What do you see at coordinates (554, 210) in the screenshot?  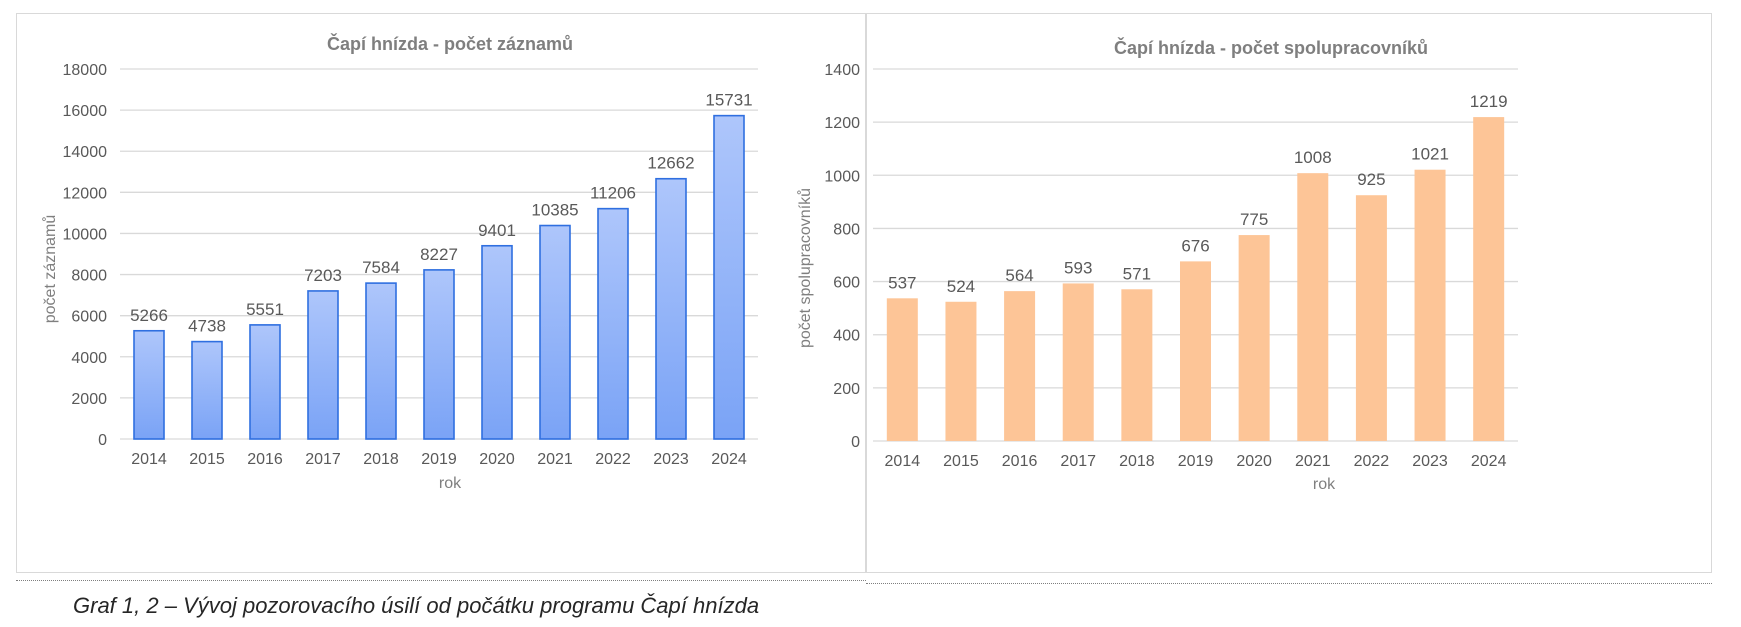 I see `data-label-2021: 10385` at bounding box center [554, 210].